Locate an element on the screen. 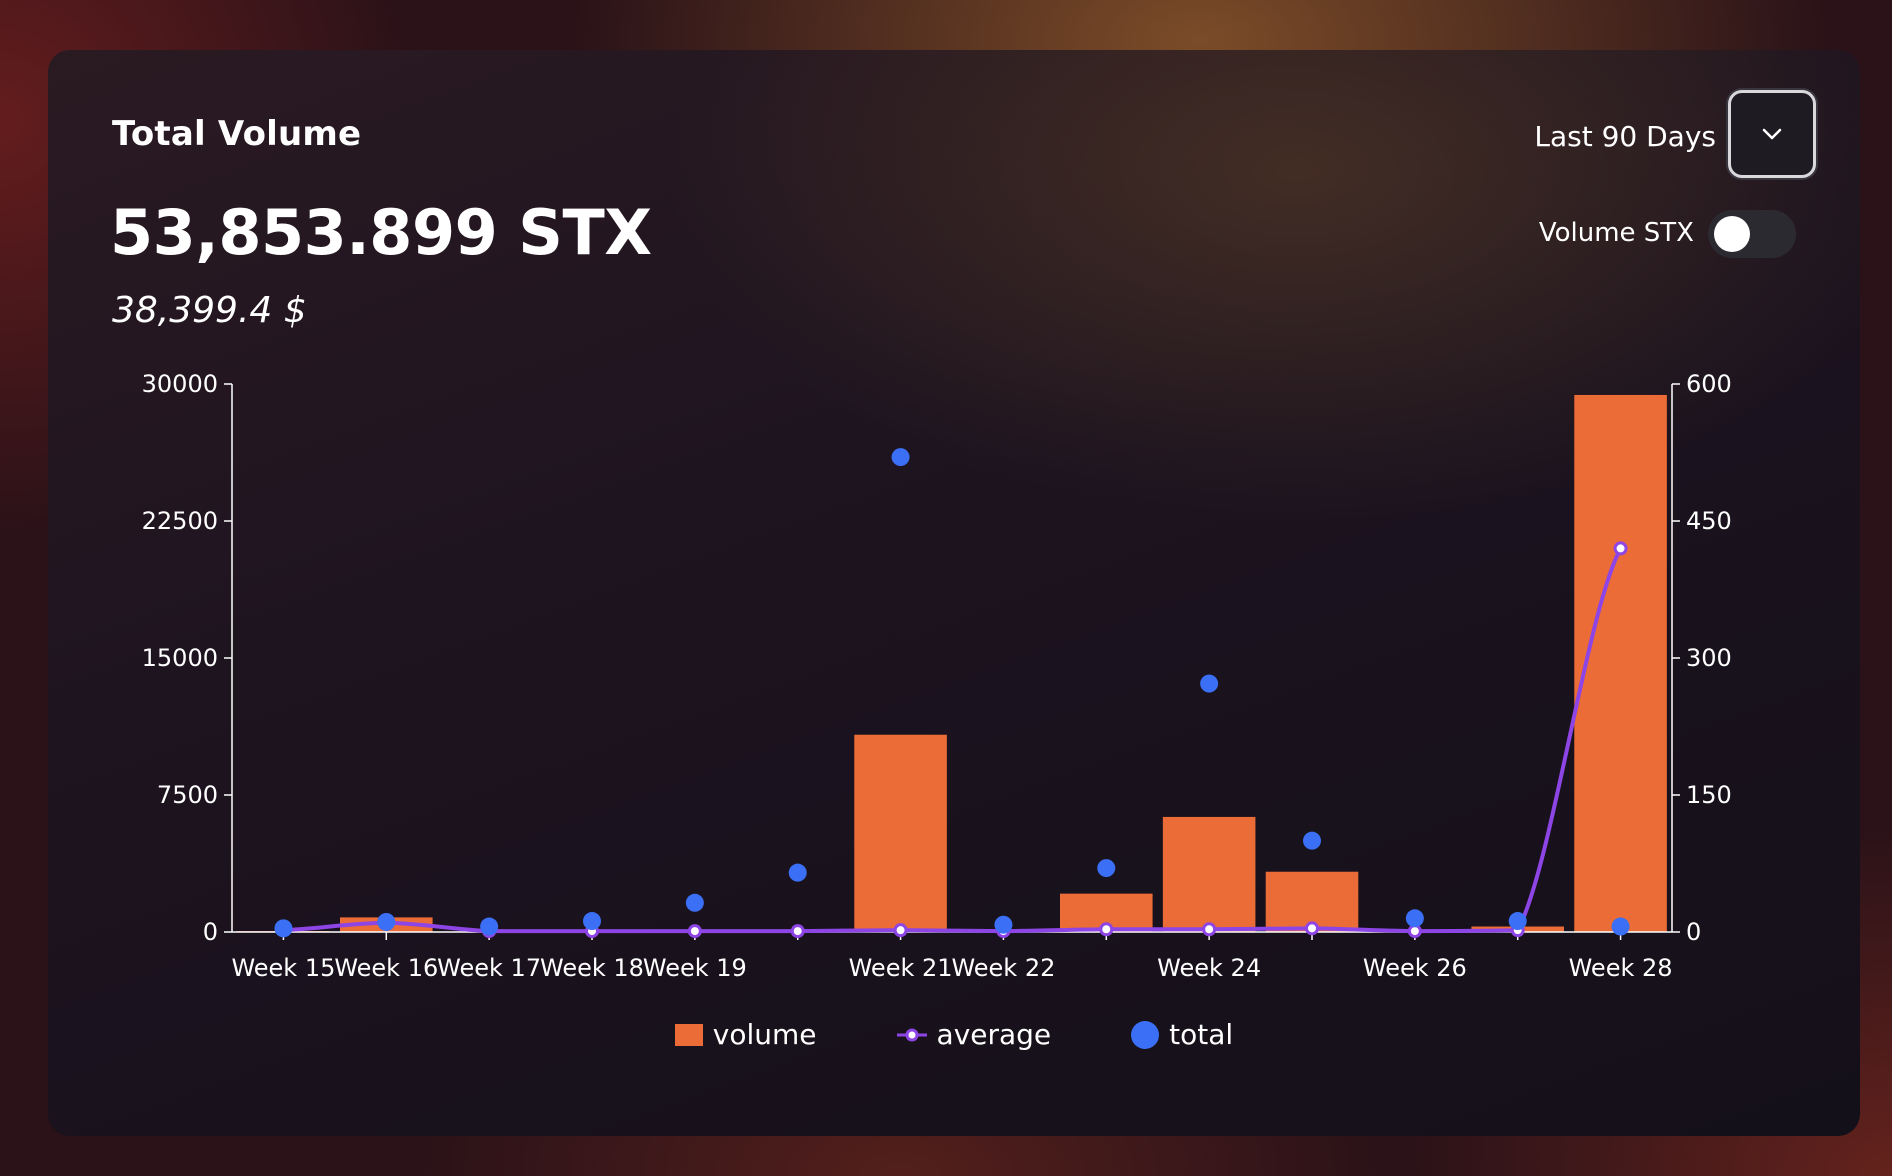  volume-swatch is located at coordinates (689, 1035).